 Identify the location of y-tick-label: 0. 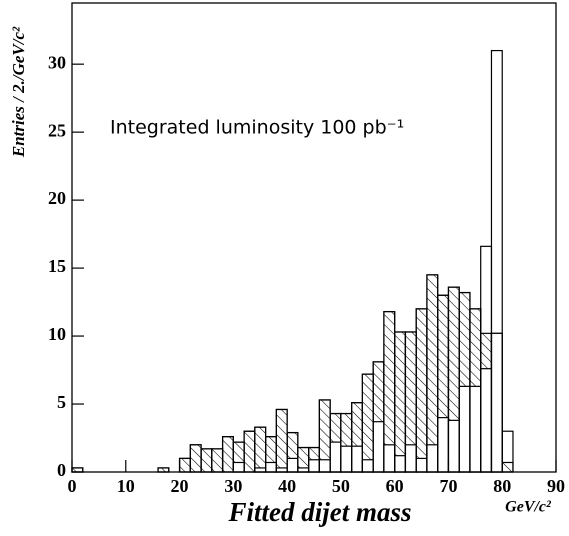
(61, 470).